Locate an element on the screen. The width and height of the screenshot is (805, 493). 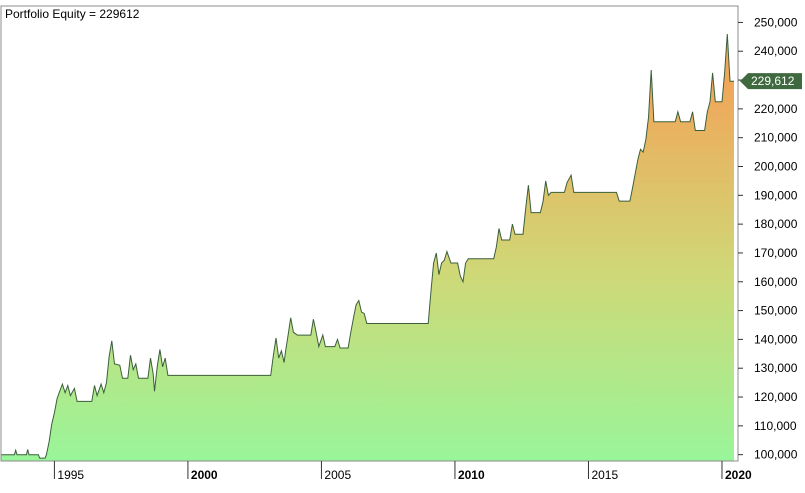
last-value-marker: 229,612 is located at coordinates (771, 81).